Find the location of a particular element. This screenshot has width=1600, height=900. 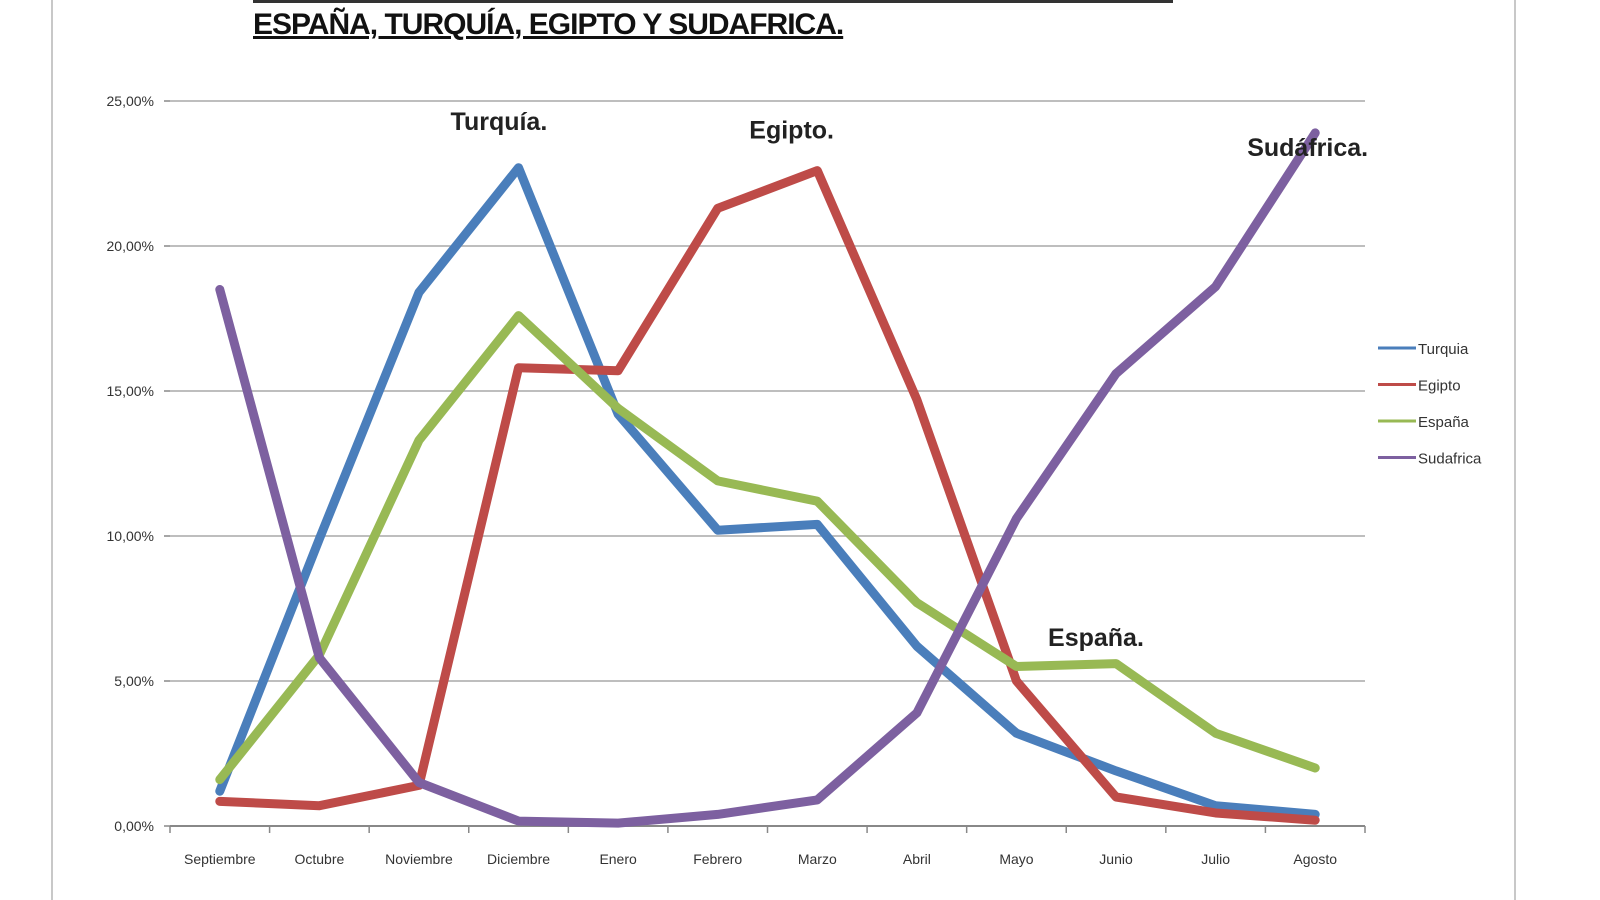

x-tick-label: Mayo is located at coordinates (1016, 859).